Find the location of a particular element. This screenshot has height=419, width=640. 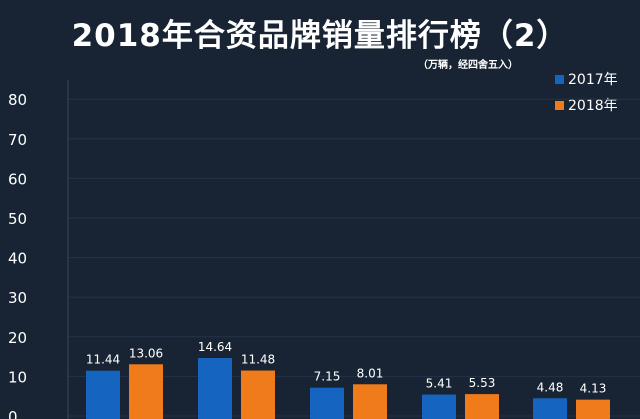

data-label: 14.64 is located at coordinates (215, 347).